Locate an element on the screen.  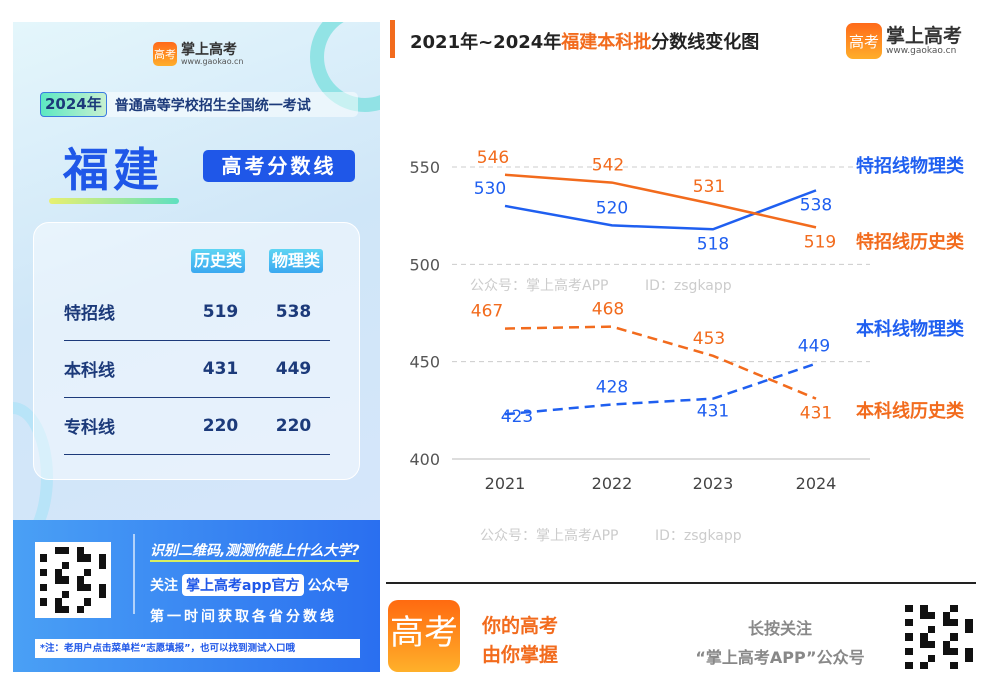
header-history: 历史类 is located at coordinates (218, 261).